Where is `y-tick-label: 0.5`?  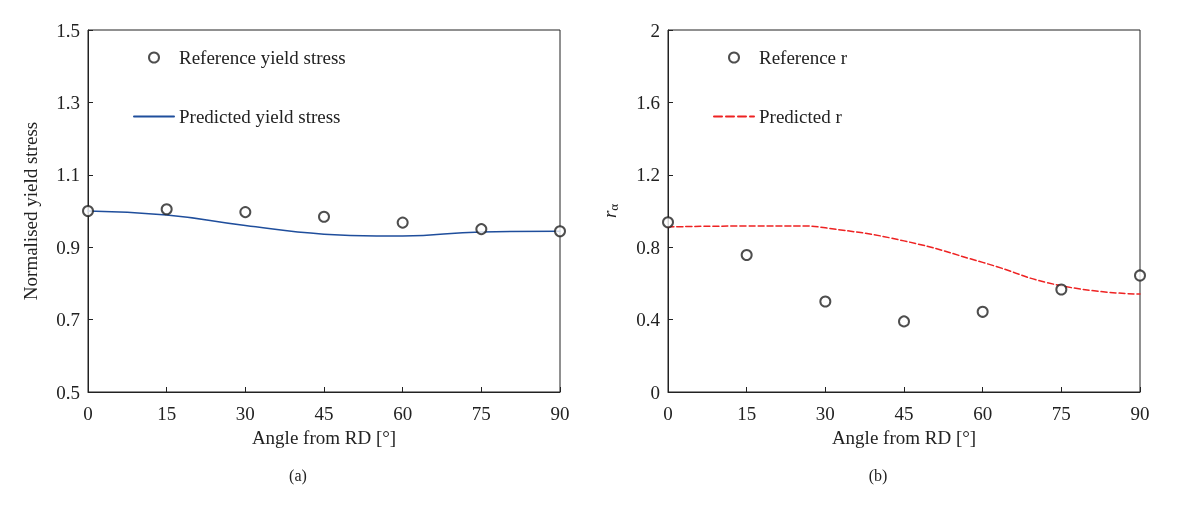
y-tick-label: 0.5 is located at coordinates (68, 392).